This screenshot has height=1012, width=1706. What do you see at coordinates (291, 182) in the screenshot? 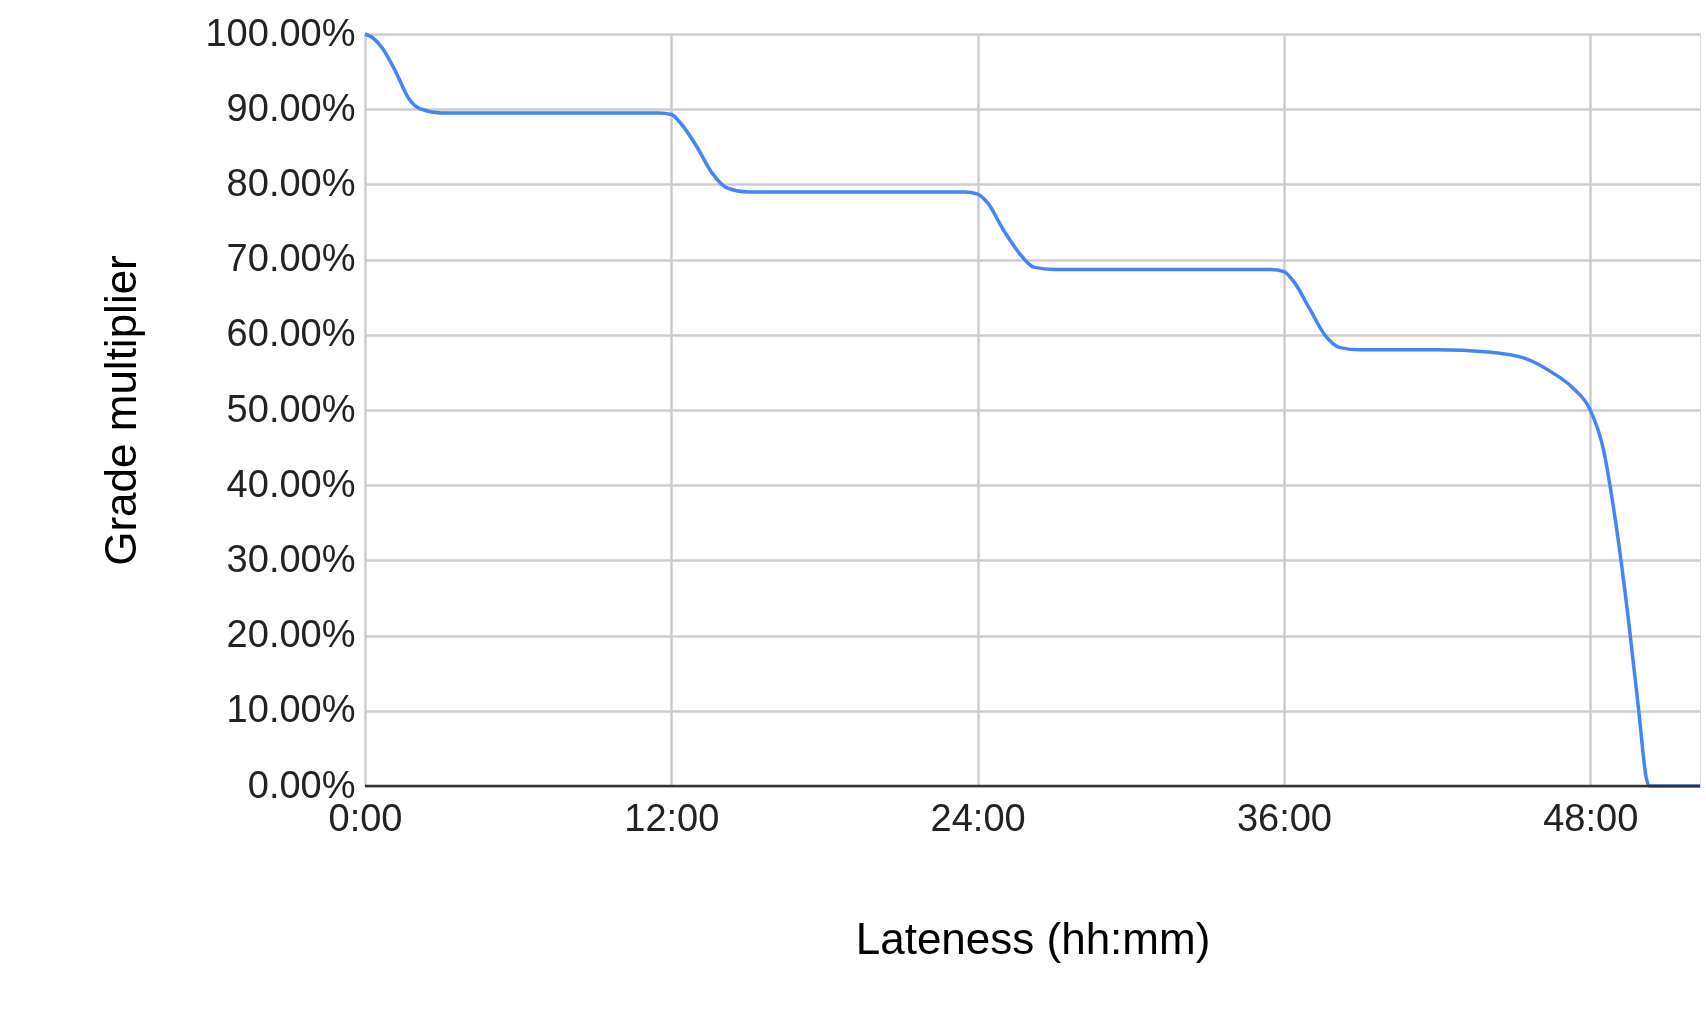
I see `y-tick-label: 80.00%` at bounding box center [291, 182].